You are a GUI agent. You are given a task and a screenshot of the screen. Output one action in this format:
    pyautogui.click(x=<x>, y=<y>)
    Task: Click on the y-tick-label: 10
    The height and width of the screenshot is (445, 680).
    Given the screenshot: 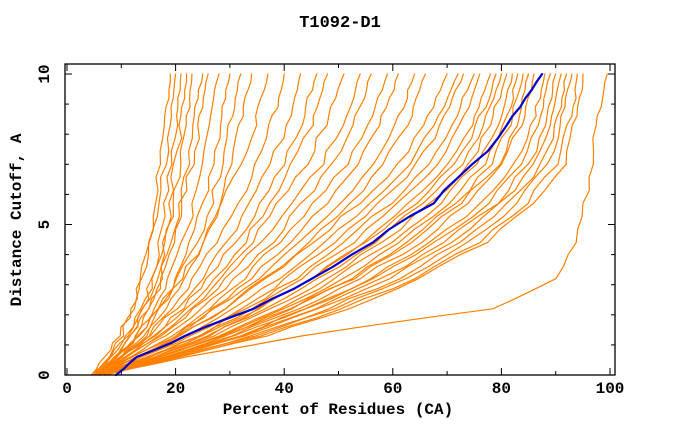 What is the action you would take?
    pyautogui.click(x=45, y=73)
    